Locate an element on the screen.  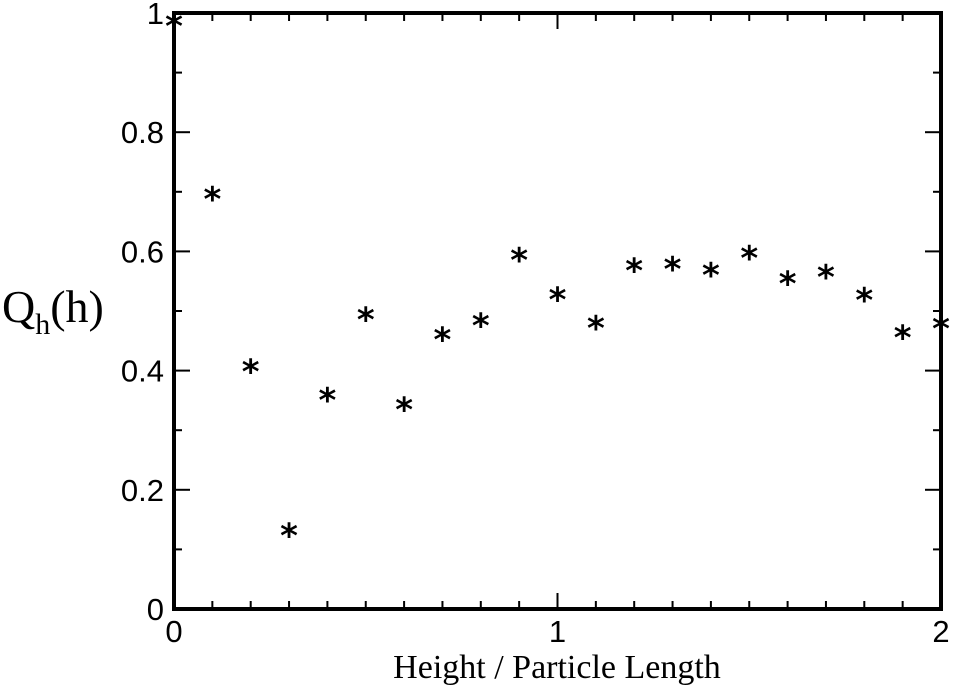
y-axis-label-tail: (h) is located at coordinates (77, 306).